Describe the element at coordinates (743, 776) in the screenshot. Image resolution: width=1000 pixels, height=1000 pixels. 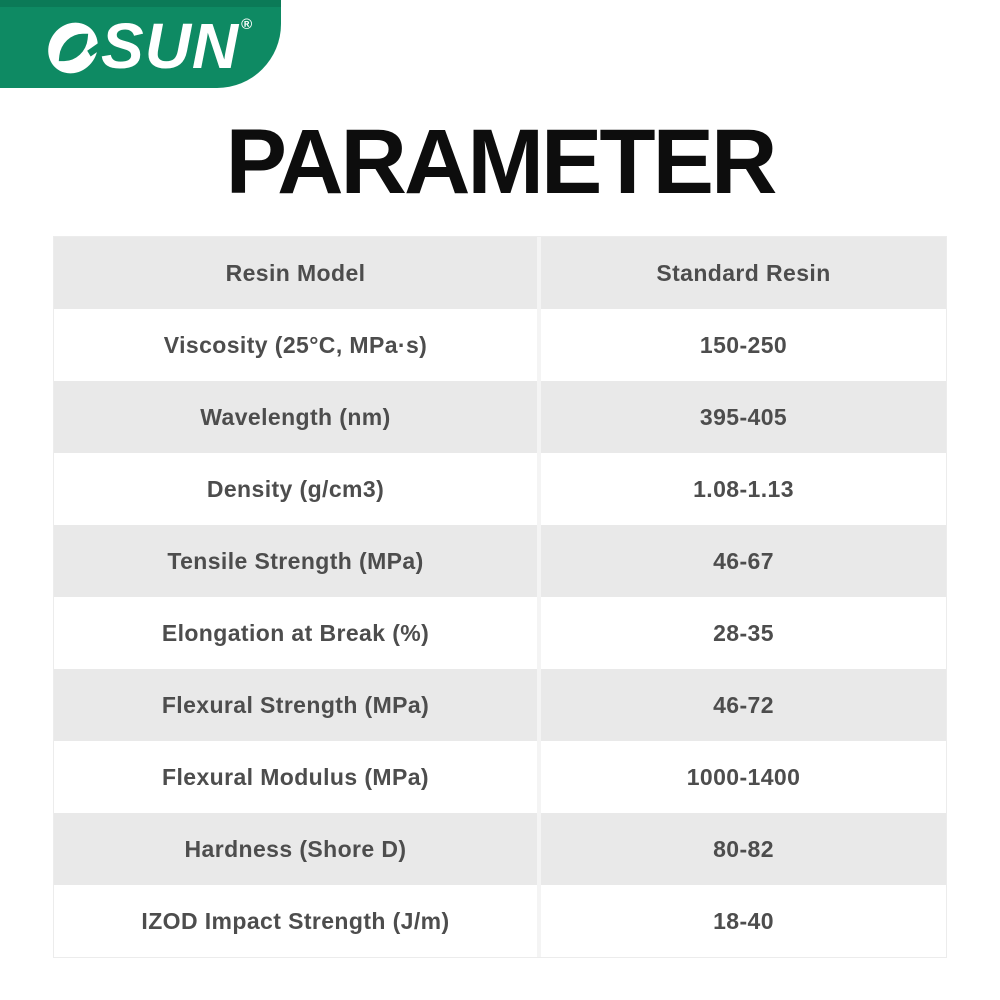
I see `row-value: 1000-1400` at that location.